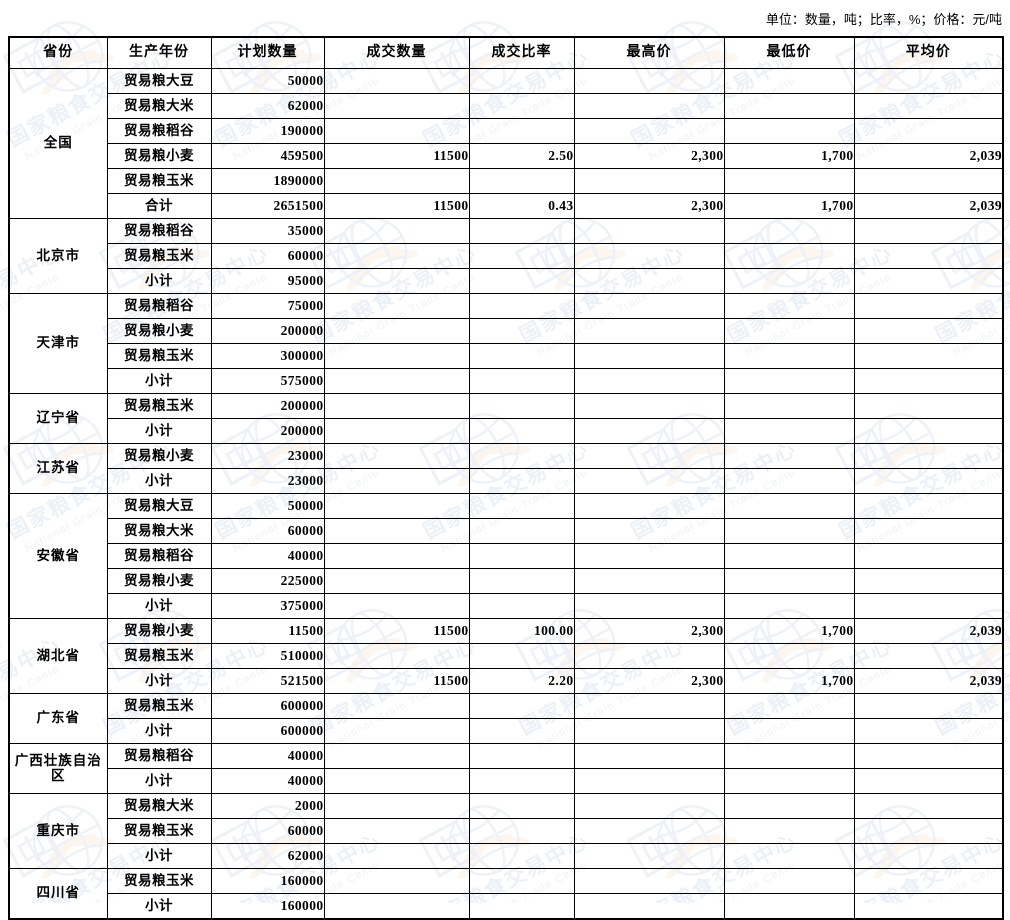 The width and height of the screenshot is (1010, 920). What do you see at coordinates (506, 656) in the screenshot?
I see `table-row: 湖北省 贸易粮小麦 11500 11500 100.00 2,300 1,700 2,039` at bounding box center [506, 656].